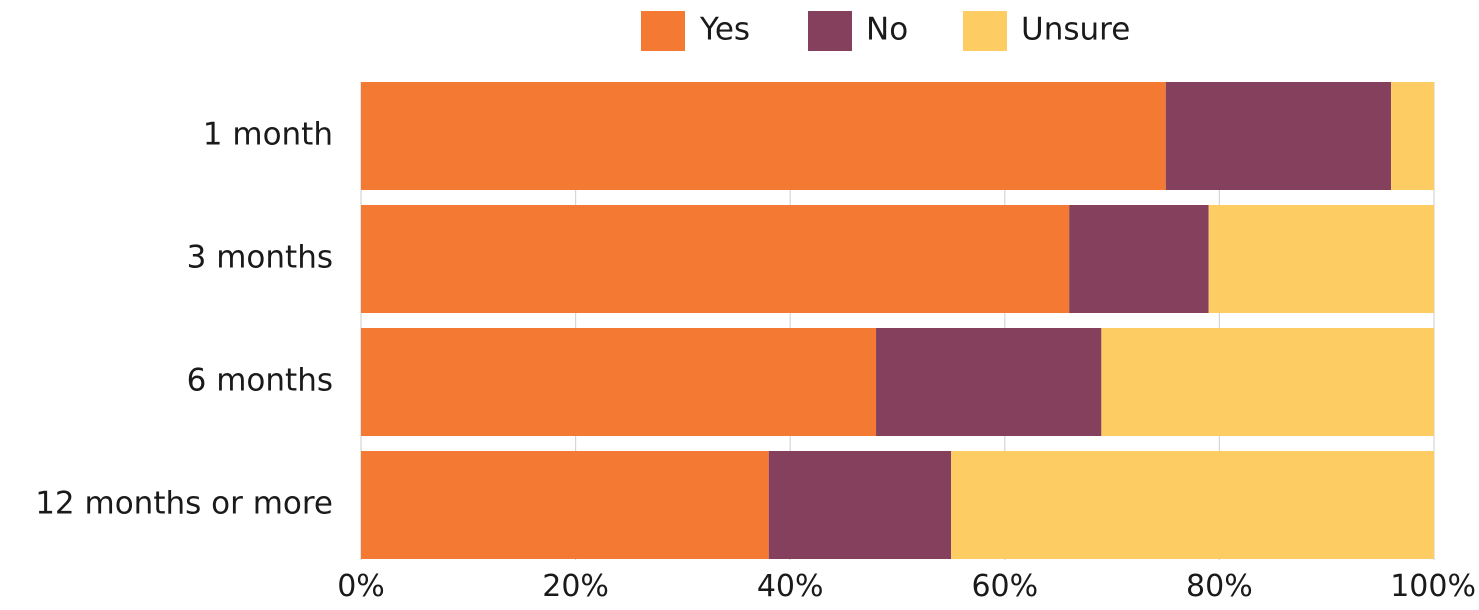 This screenshot has width=1479, height=610. What do you see at coordinates (260, 258) in the screenshot?
I see `category-label: 3 months` at bounding box center [260, 258].